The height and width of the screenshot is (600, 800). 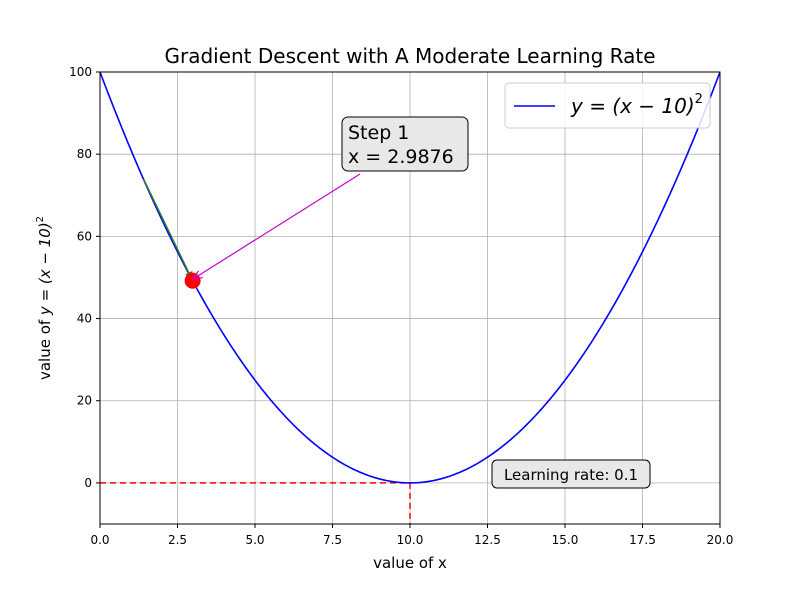 I want to click on y-axis-ticks: 0 20 40 60 80 100, so click(x=84, y=277).